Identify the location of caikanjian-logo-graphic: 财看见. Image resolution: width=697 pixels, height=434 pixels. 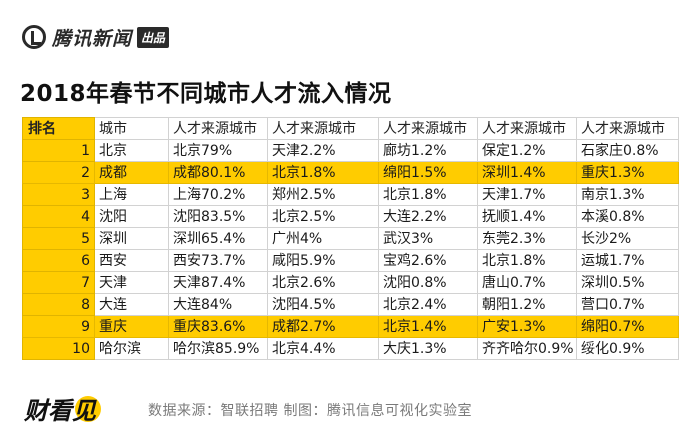
(62, 410).